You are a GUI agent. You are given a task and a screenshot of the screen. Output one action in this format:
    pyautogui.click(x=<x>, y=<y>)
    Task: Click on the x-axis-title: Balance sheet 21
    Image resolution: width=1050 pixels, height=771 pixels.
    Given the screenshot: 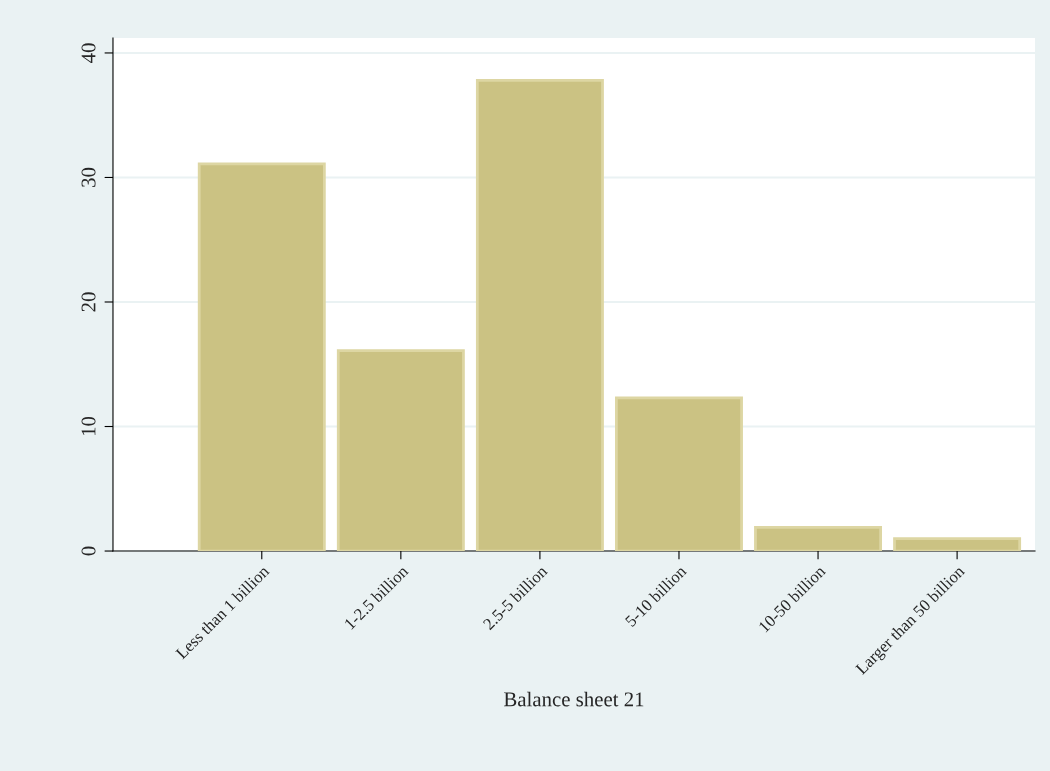 What is the action you would take?
    pyautogui.click(x=574, y=699)
    